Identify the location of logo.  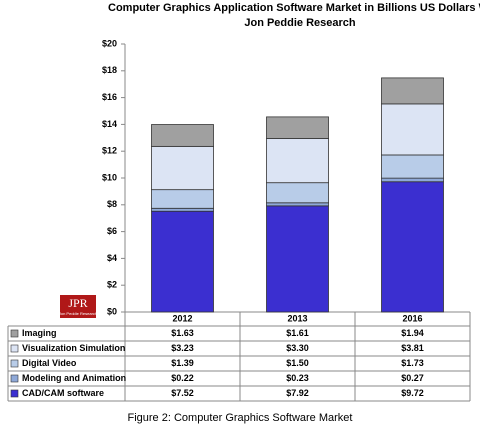
(78, 306).